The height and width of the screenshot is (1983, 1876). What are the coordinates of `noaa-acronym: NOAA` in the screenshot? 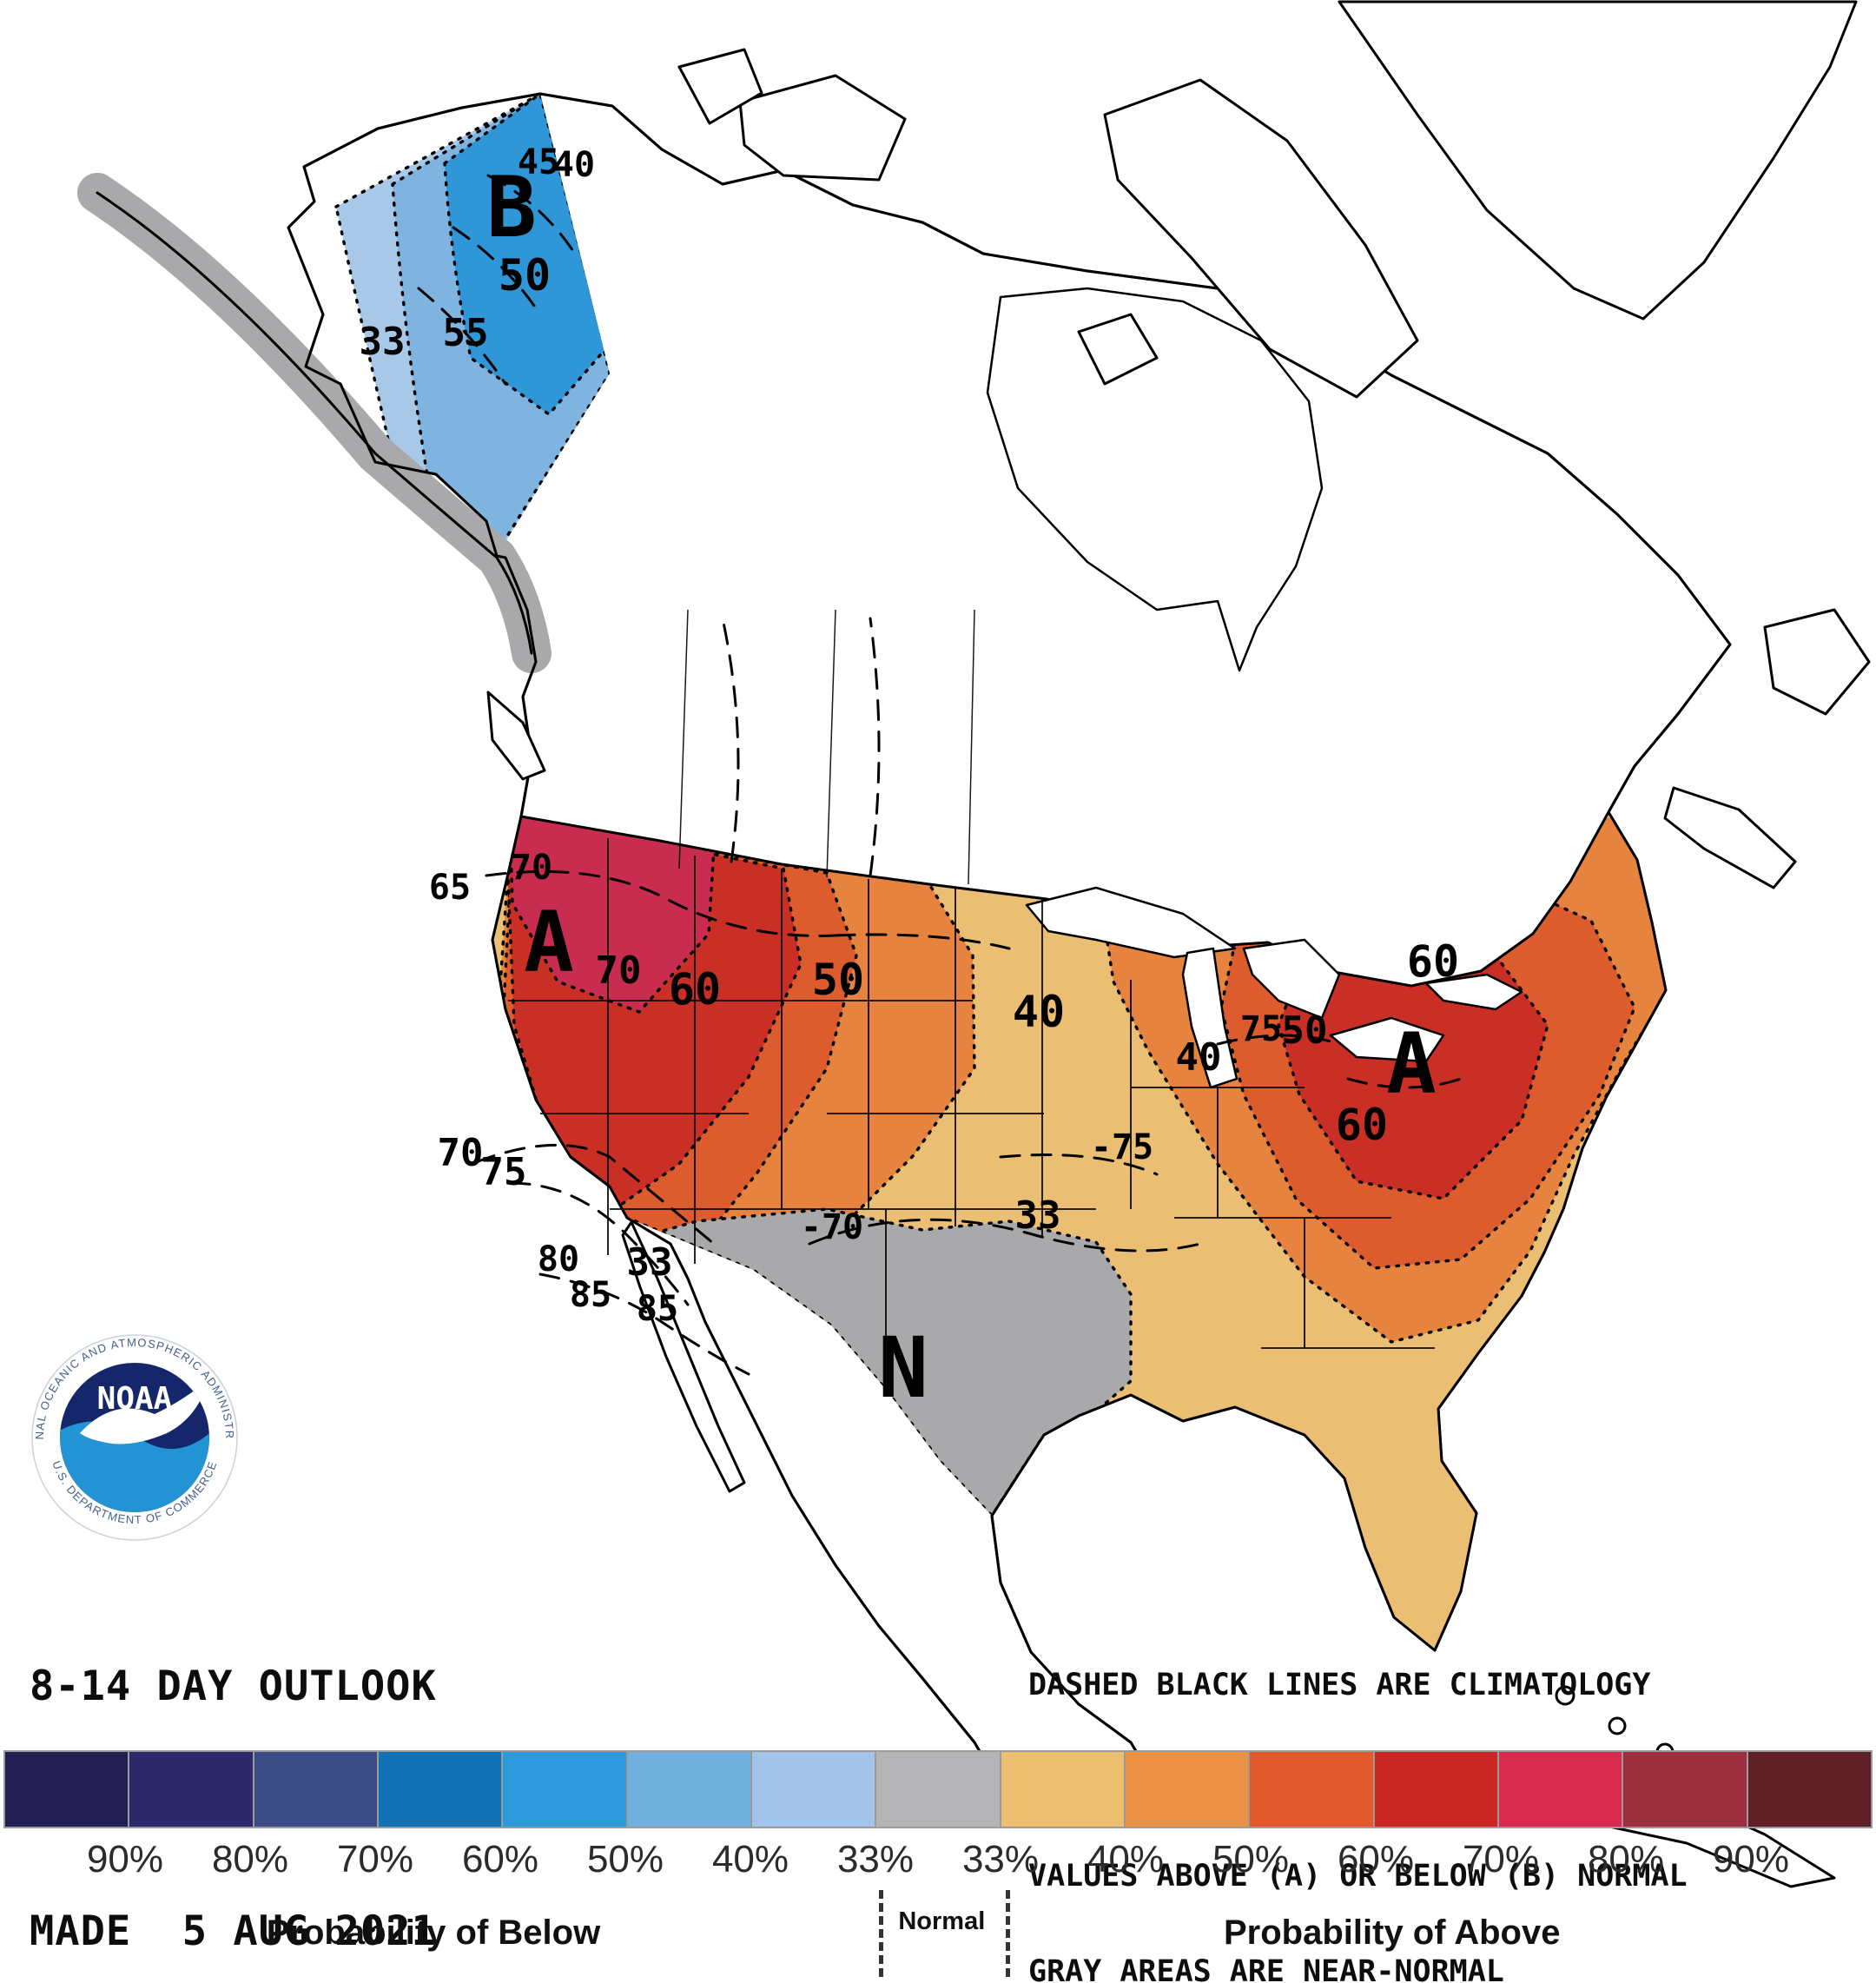 It's located at (135, 1399).